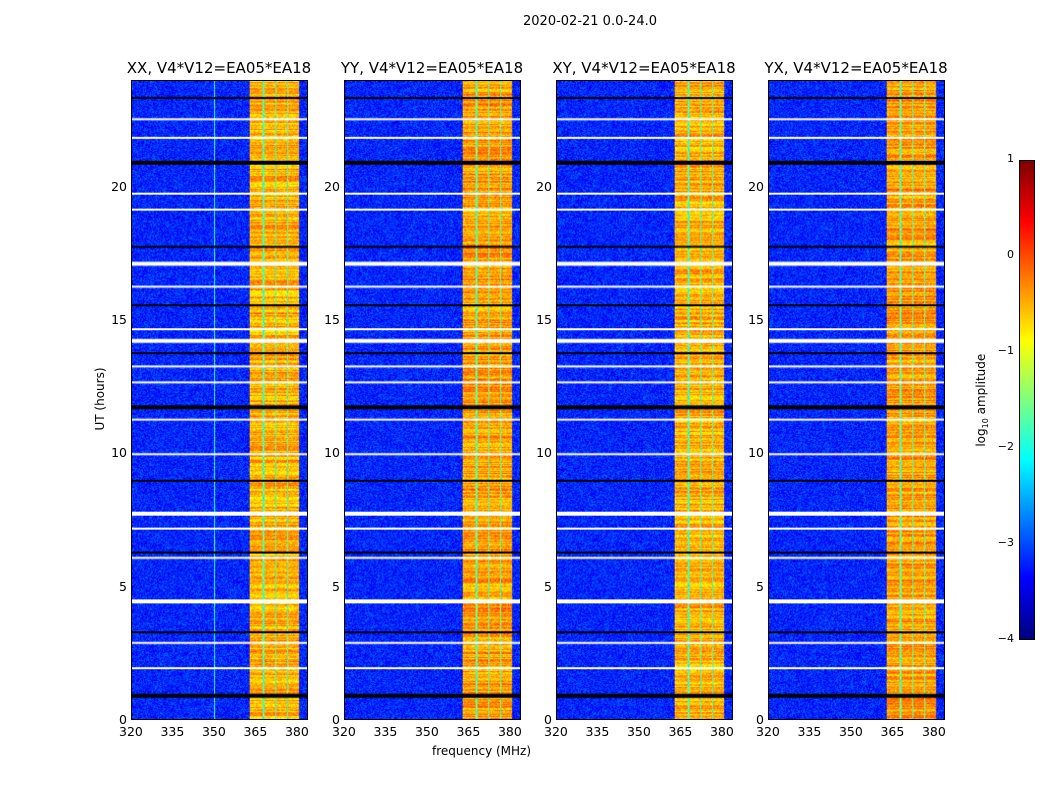 This screenshot has width=1050, height=800. Describe the element at coordinates (1005, 350) in the screenshot. I see `colorbar-tick-label: −1` at that location.